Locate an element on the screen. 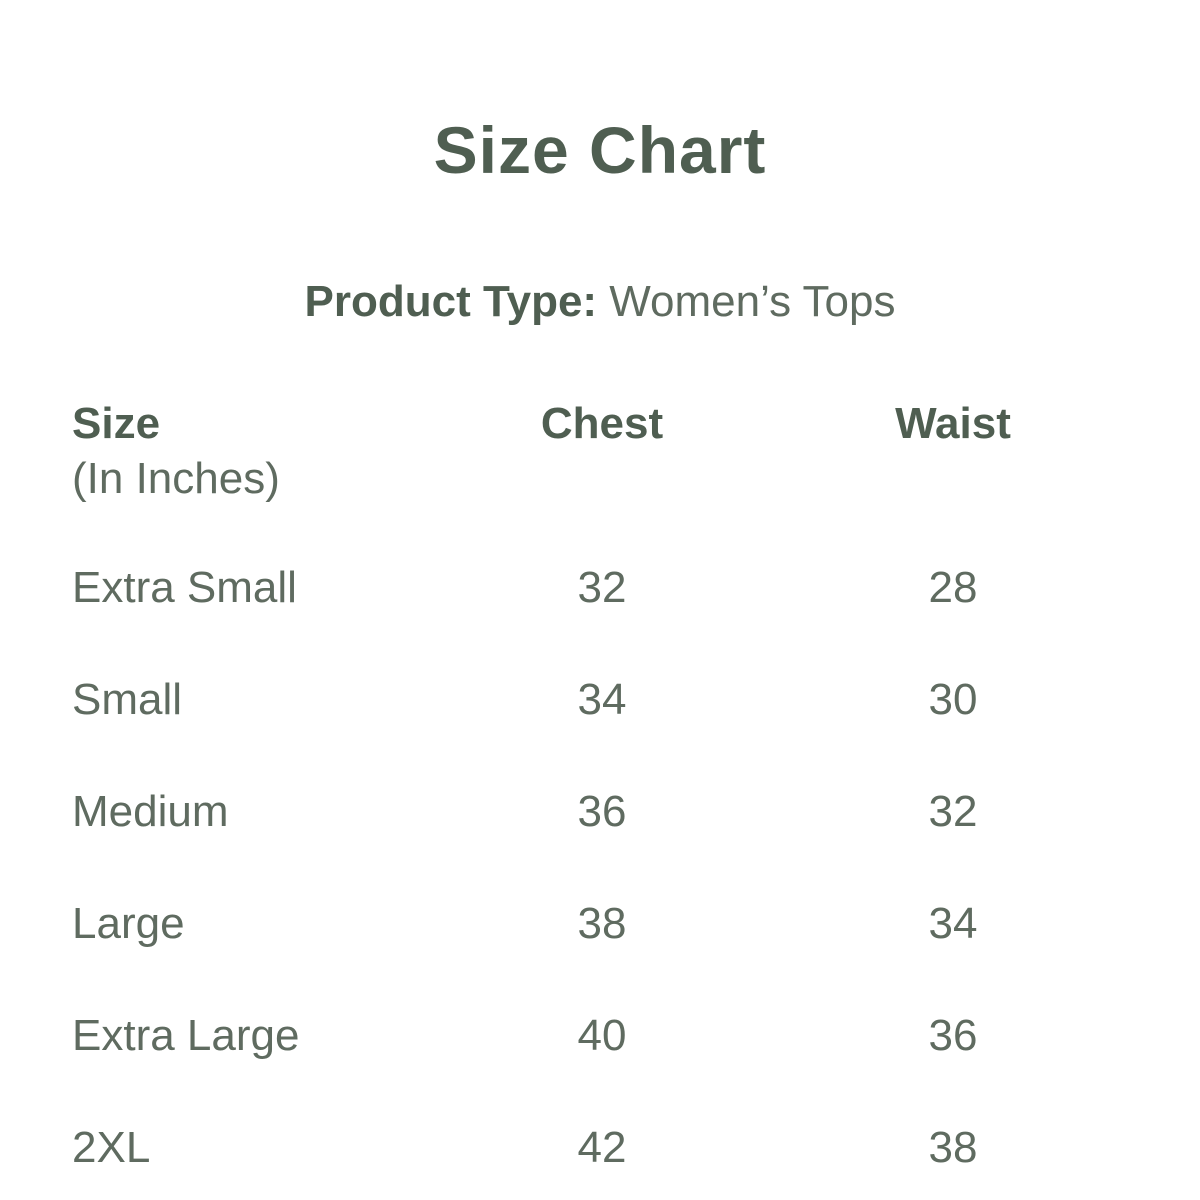 The image size is (1200, 1200). cell-size: Extra Large is located at coordinates (186, 1035).